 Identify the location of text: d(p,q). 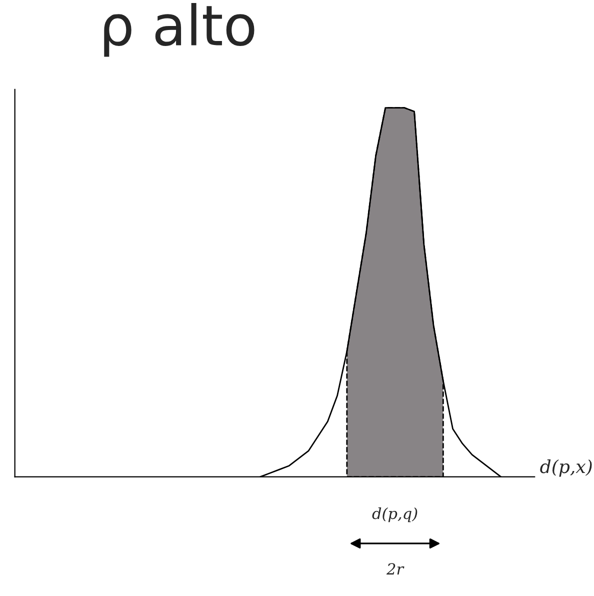
(395, 514).